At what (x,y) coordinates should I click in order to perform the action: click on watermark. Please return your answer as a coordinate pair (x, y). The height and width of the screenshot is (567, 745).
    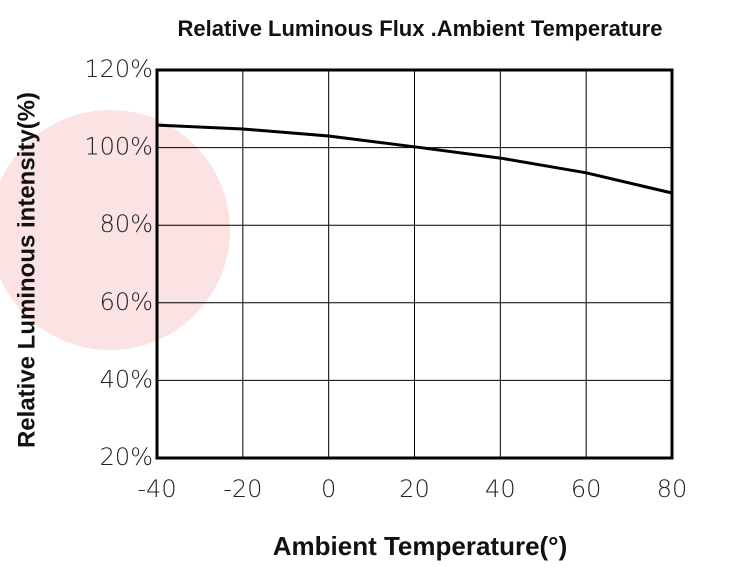
    Looking at the image, I should click on (115, 230).